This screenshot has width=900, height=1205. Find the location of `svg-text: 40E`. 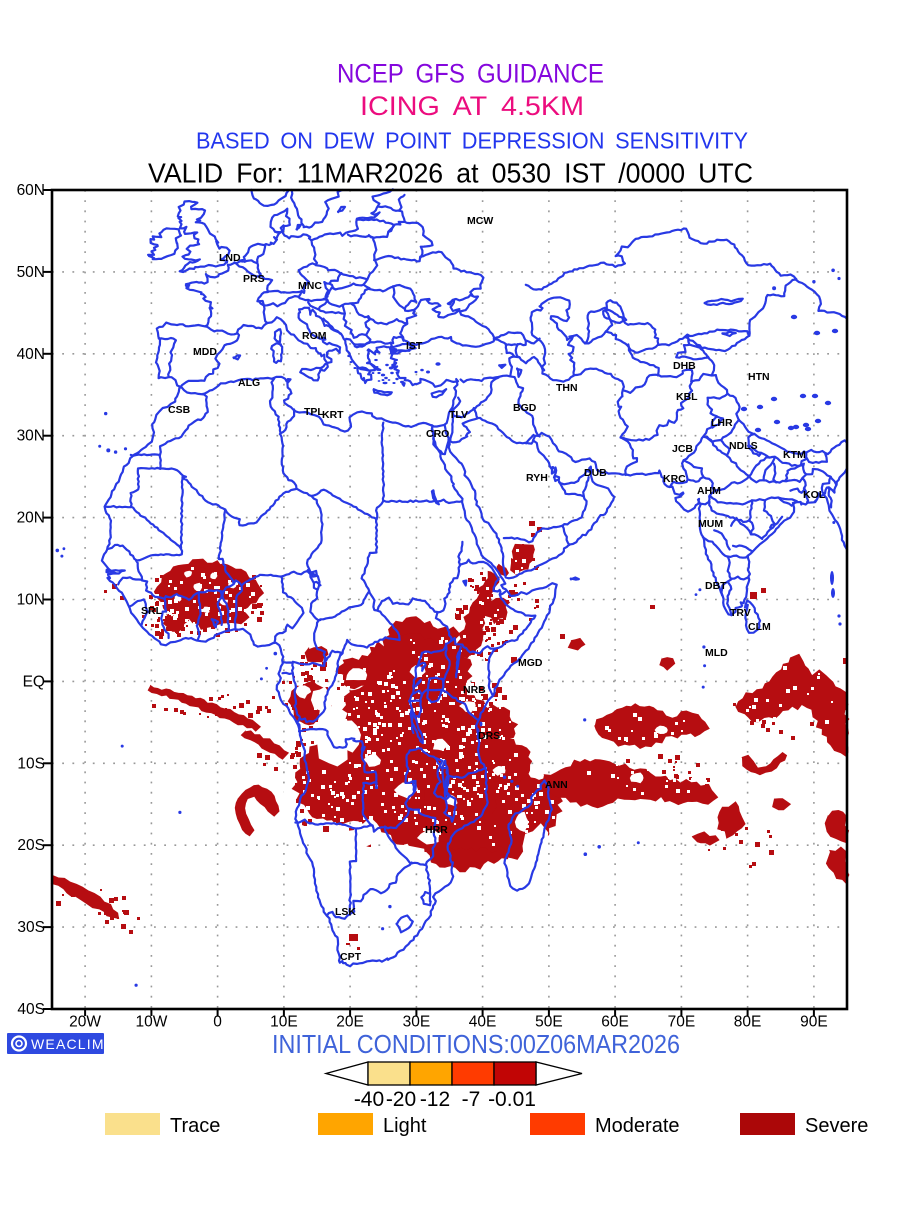

svg-text: 40E is located at coordinates (483, 1022).